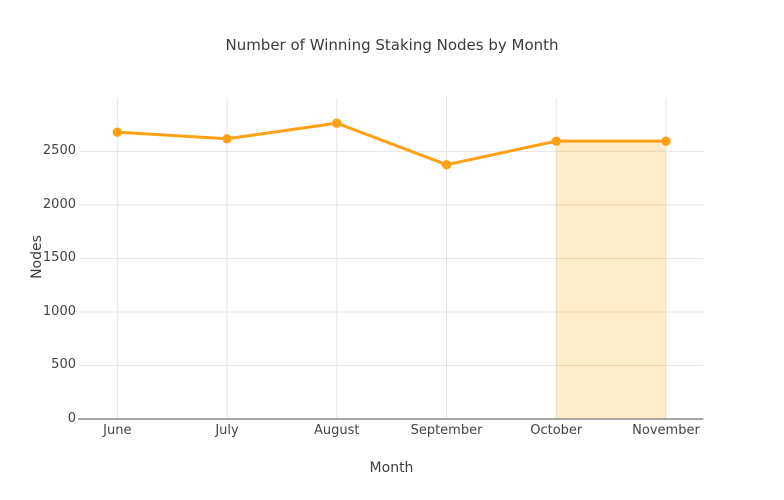  Describe the element at coordinates (446, 164) in the screenshot. I see `data-point-september` at that location.